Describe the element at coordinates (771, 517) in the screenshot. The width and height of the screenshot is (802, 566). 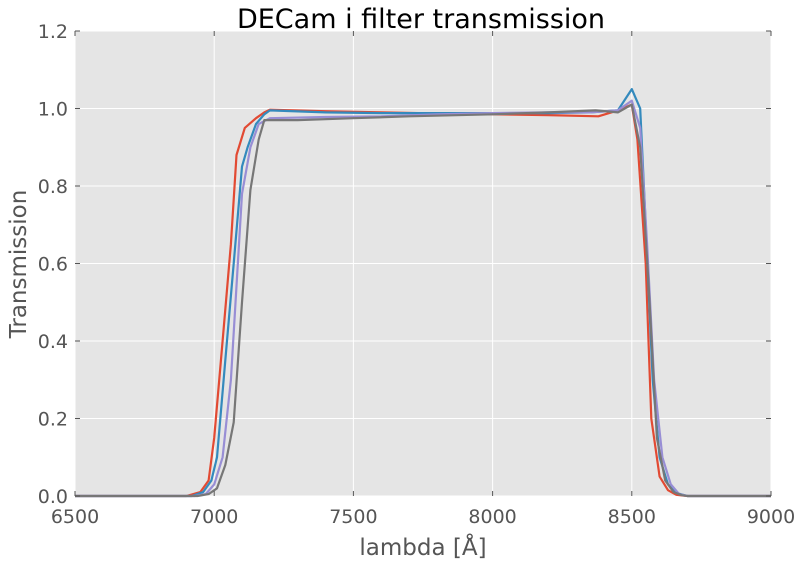
I see `x-tick-label: 9000` at that location.